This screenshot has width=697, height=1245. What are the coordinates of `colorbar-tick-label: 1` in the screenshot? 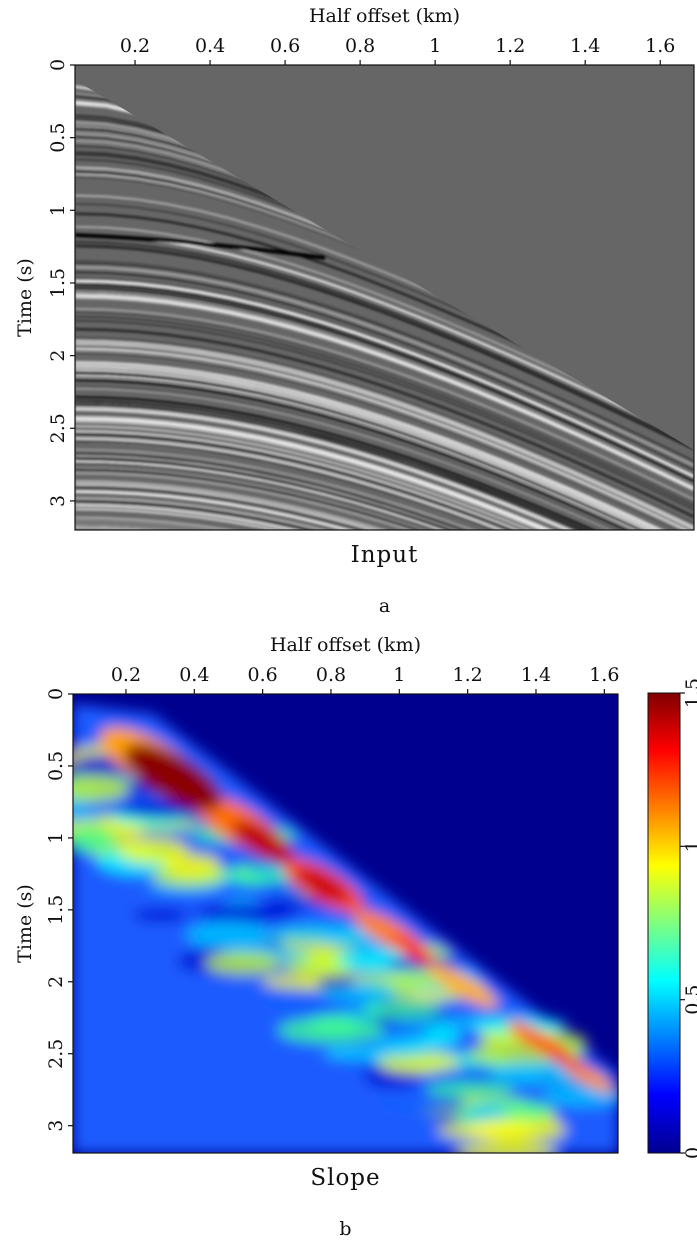 It's located at (689, 846).